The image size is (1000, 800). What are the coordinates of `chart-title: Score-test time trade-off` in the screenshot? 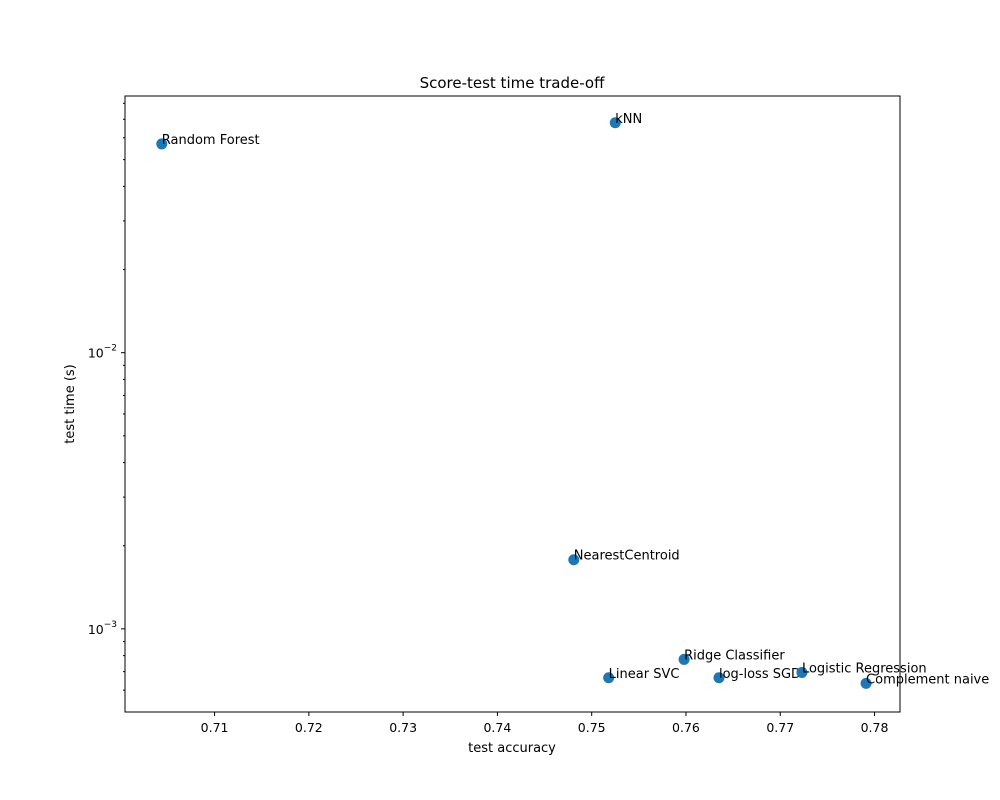 It's located at (513, 83).